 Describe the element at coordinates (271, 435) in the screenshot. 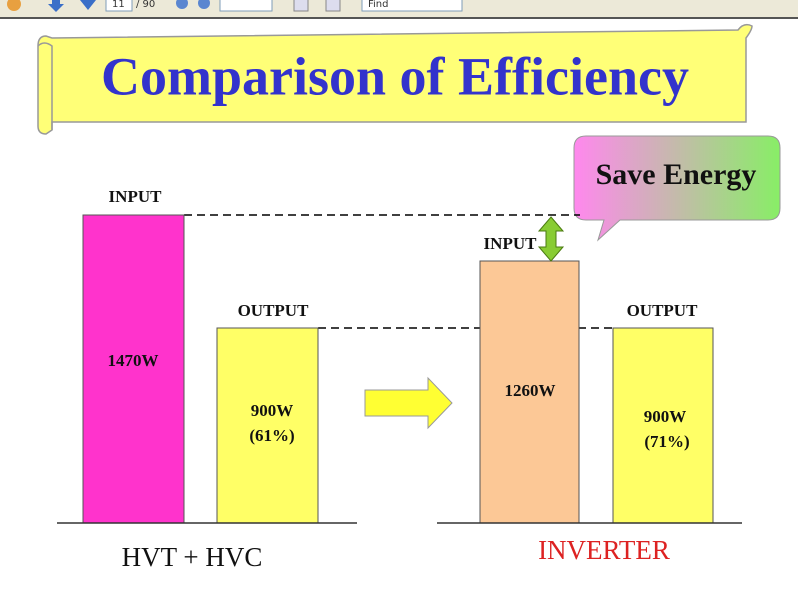

I see `output-percent: (61%)` at that location.